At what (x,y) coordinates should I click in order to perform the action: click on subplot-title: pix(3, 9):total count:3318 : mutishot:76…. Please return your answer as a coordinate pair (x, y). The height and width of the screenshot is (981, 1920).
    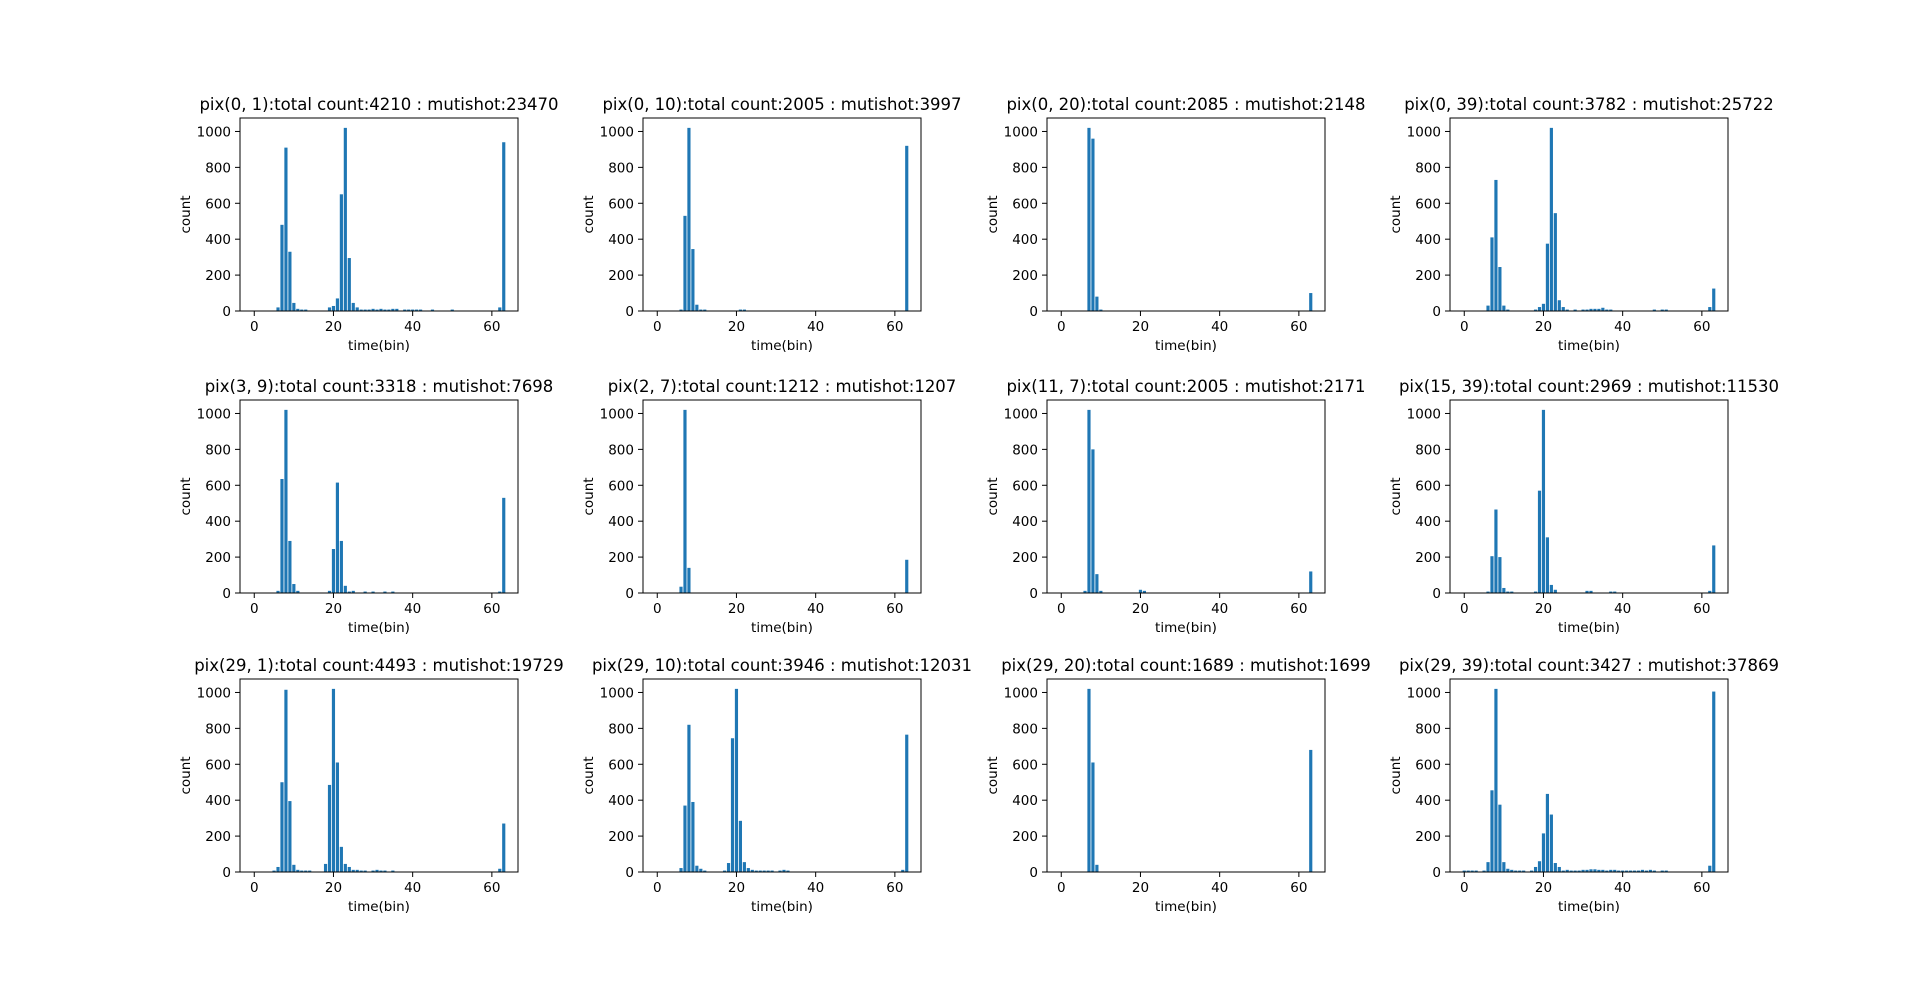
    Looking at the image, I should click on (379, 386).